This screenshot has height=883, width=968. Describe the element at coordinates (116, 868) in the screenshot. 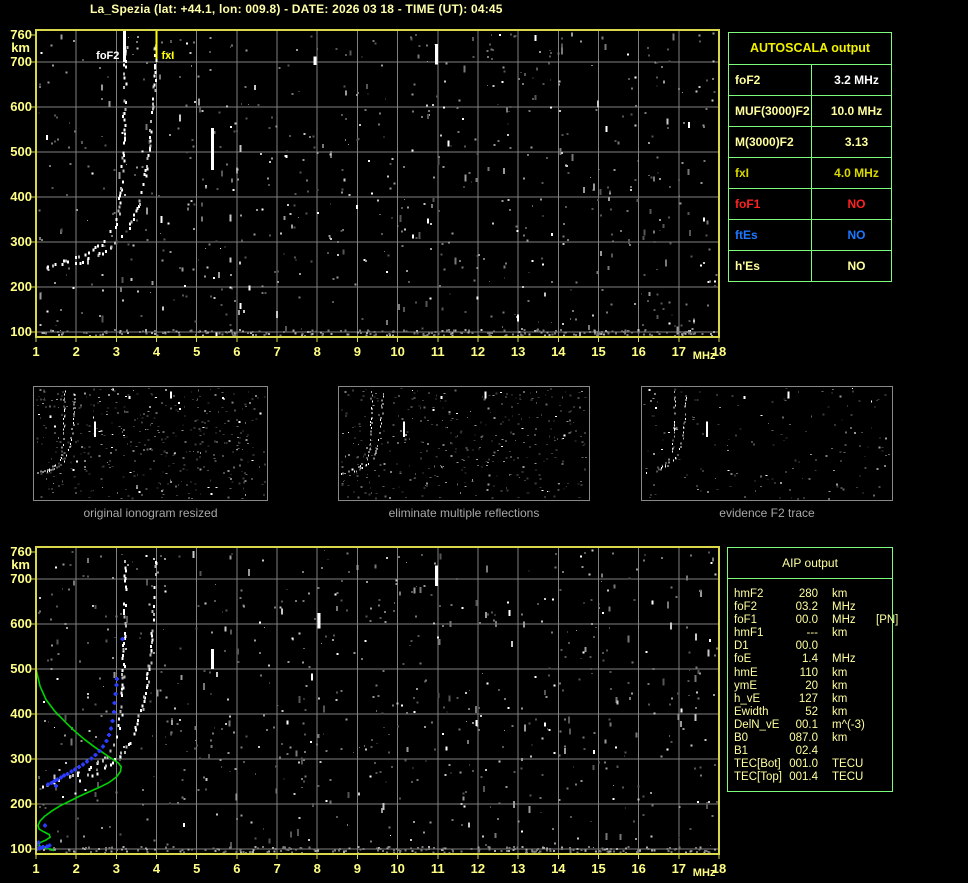

I see `svg-text: 3` at that location.